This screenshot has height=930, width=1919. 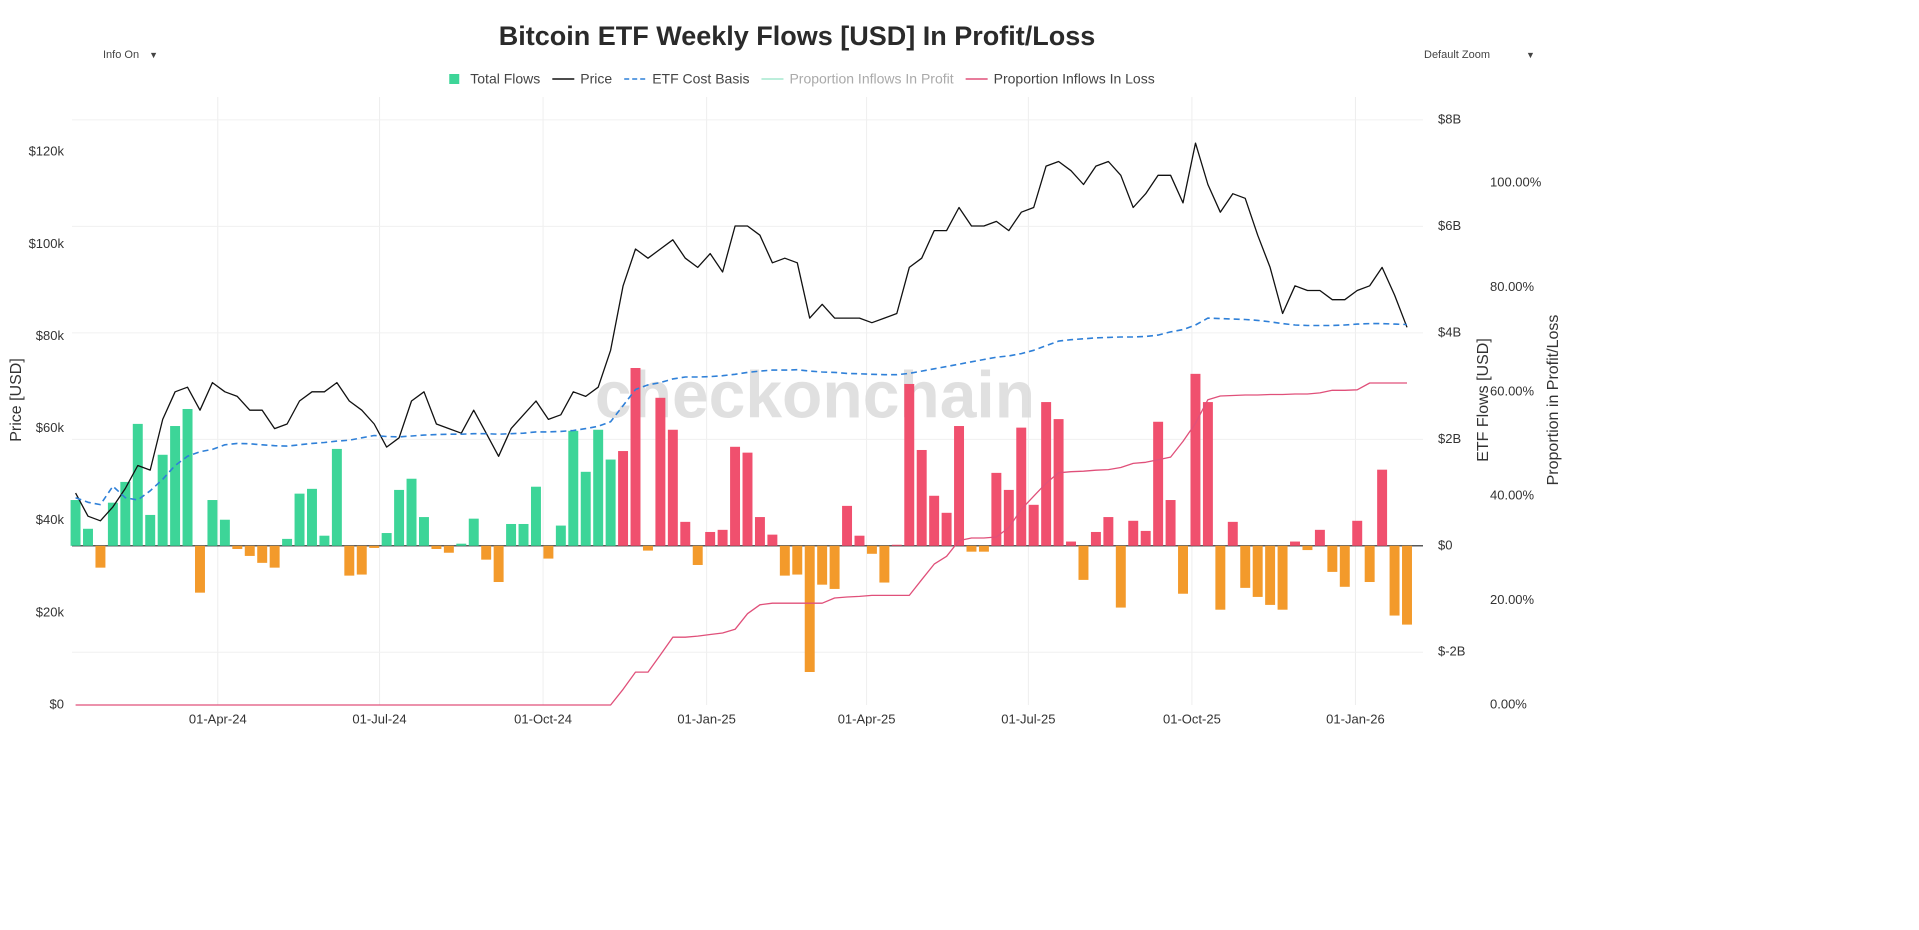 I want to click on y3-tick-label: 80.00%, so click(x=1512, y=286).